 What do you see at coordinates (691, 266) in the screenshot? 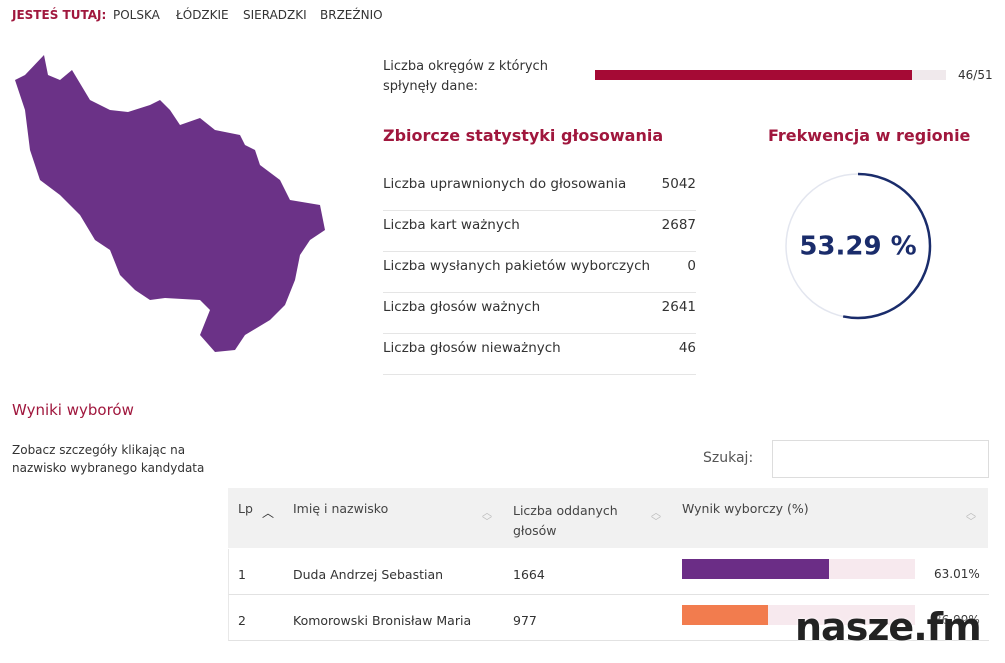
I see `stat-value: 0` at bounding box center [691, 266].